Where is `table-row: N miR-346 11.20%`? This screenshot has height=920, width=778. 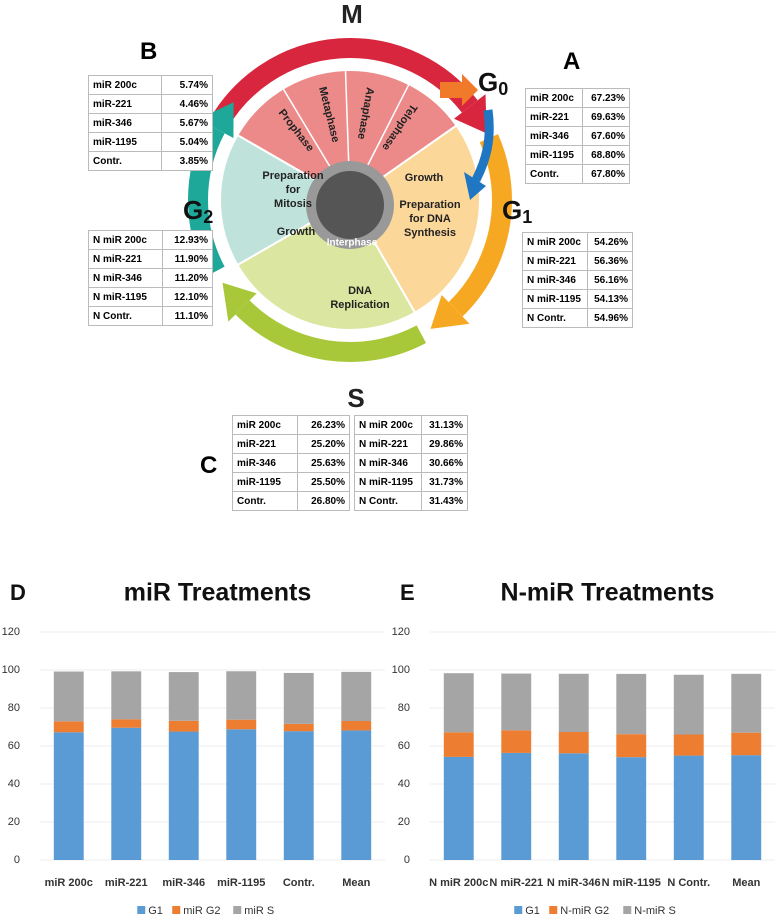 table-row: N miR-346 11.20% is located at coordinates (151, 278).